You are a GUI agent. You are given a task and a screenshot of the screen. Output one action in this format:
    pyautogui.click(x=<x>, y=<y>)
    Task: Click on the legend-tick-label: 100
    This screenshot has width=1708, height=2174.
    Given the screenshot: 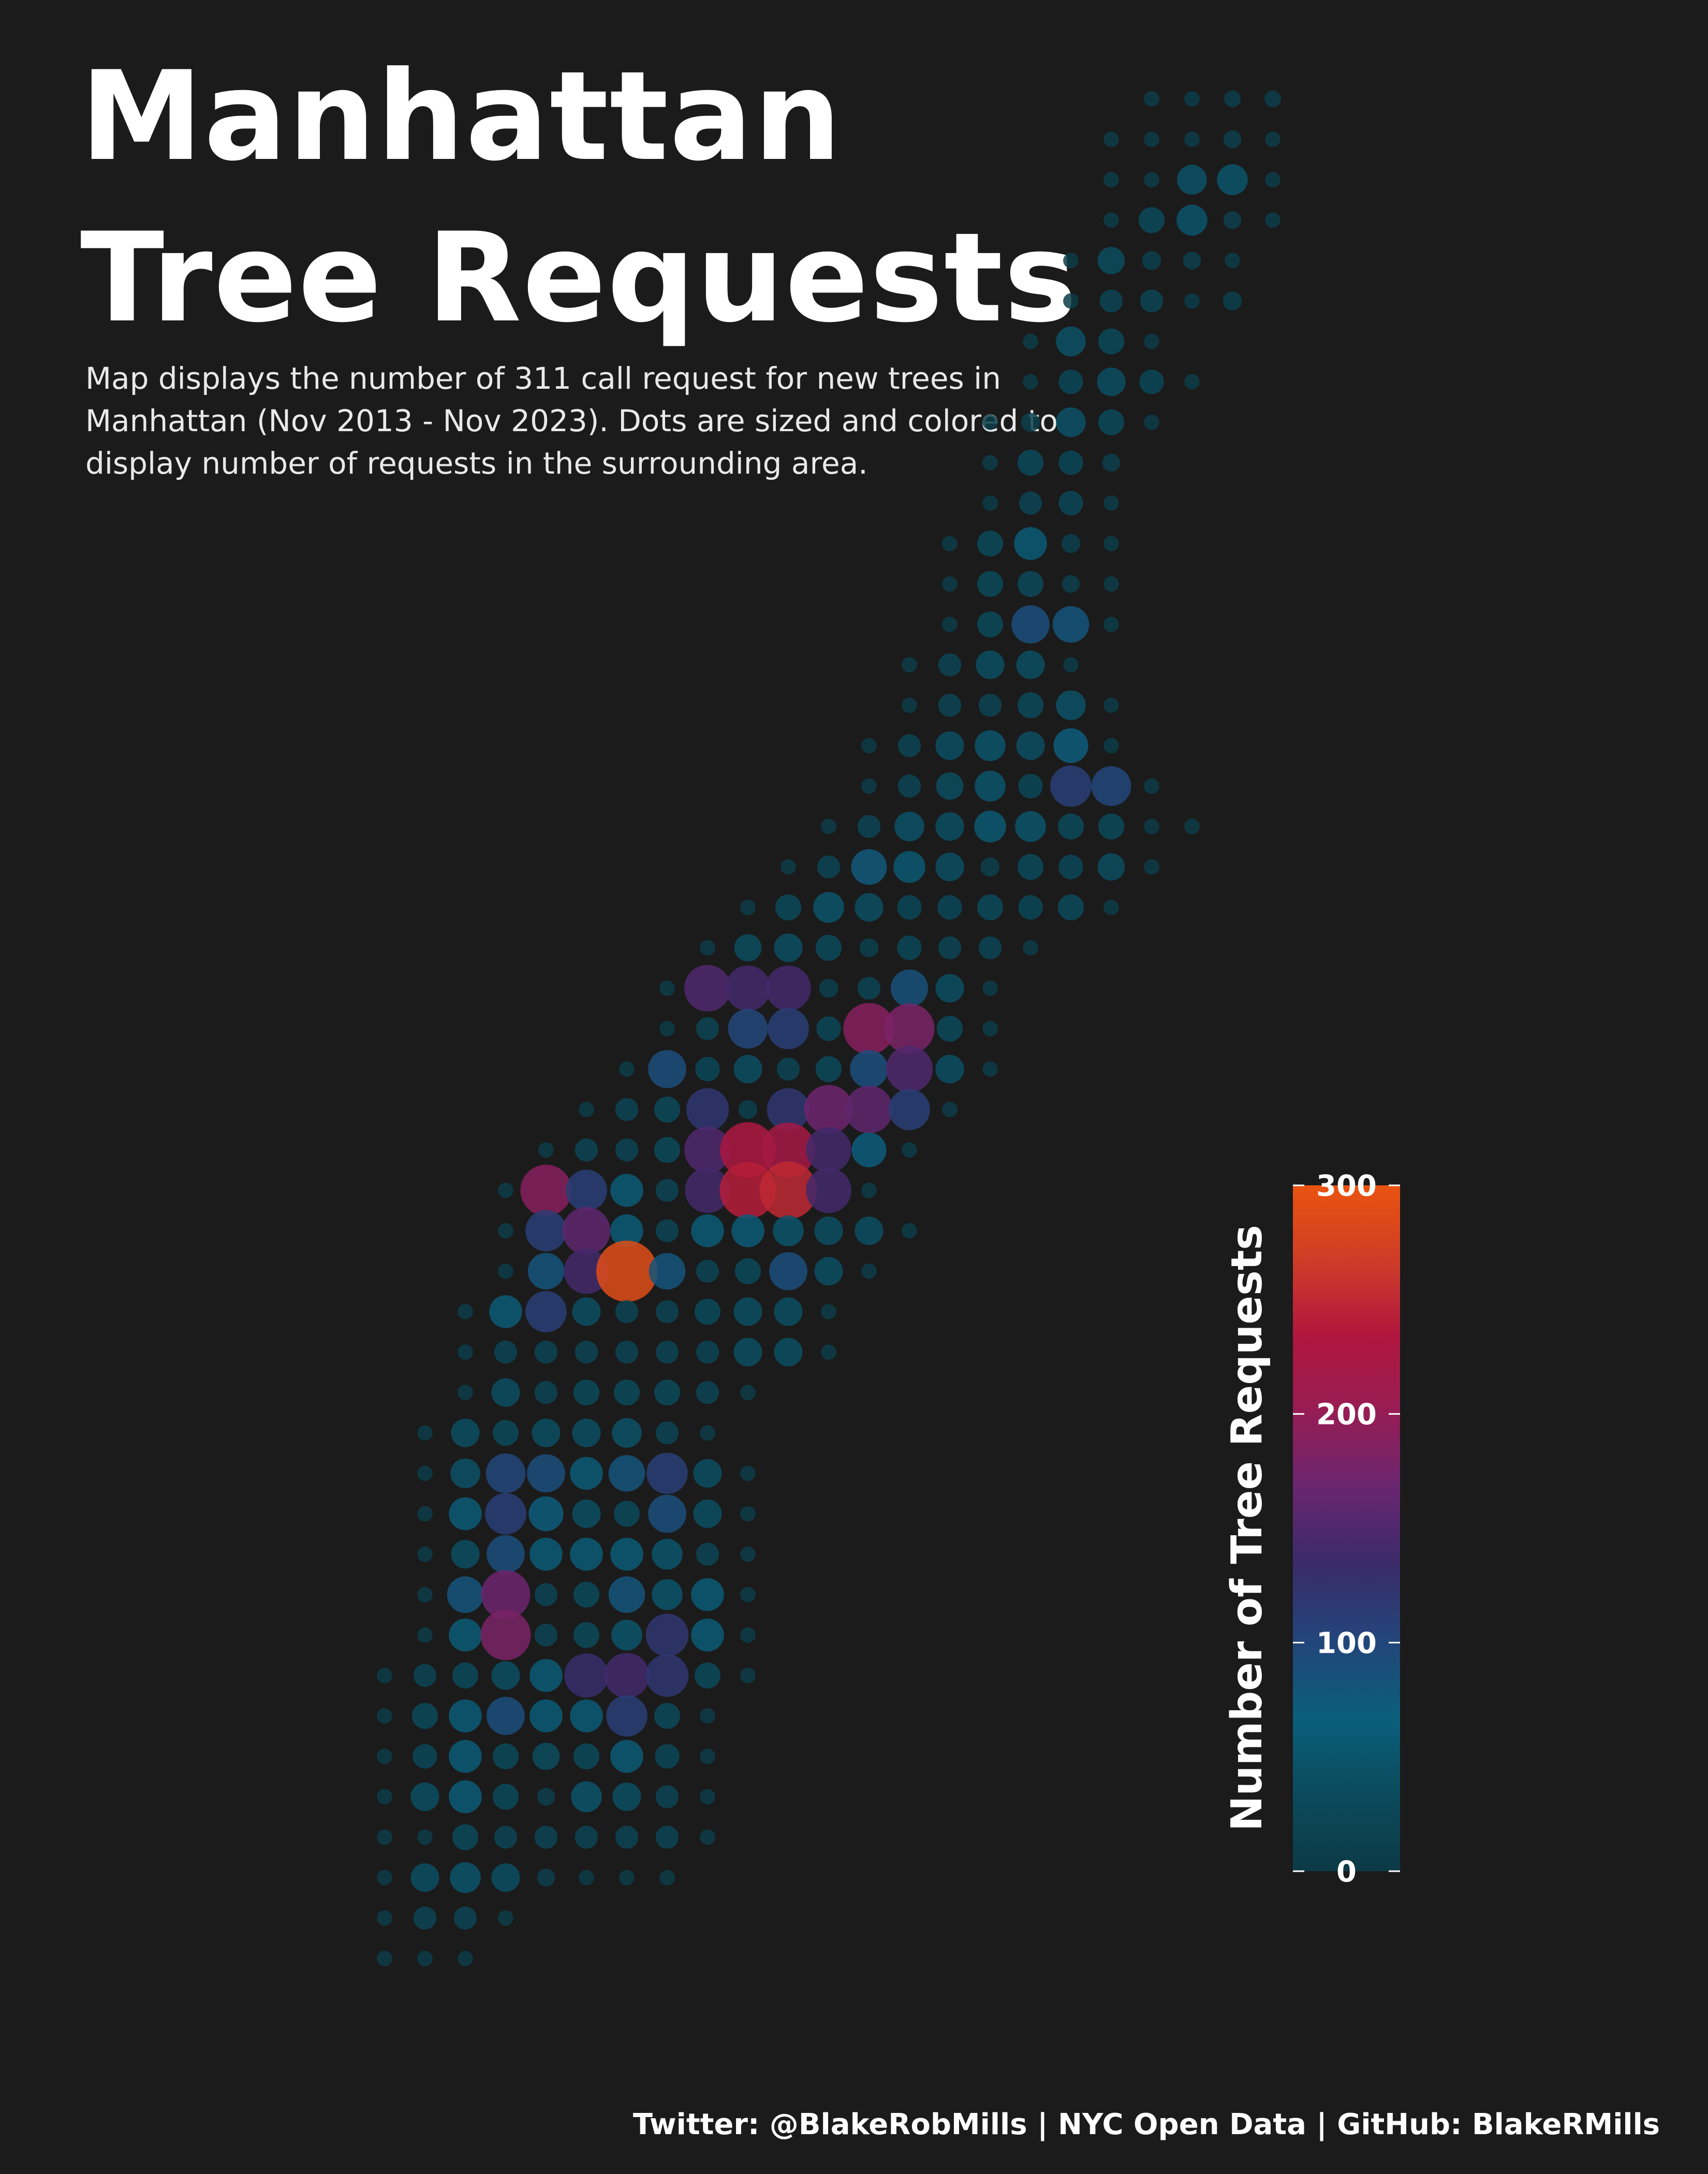 What is the action you would take?
    pyautogui.click(x=1346, y=1643)
    